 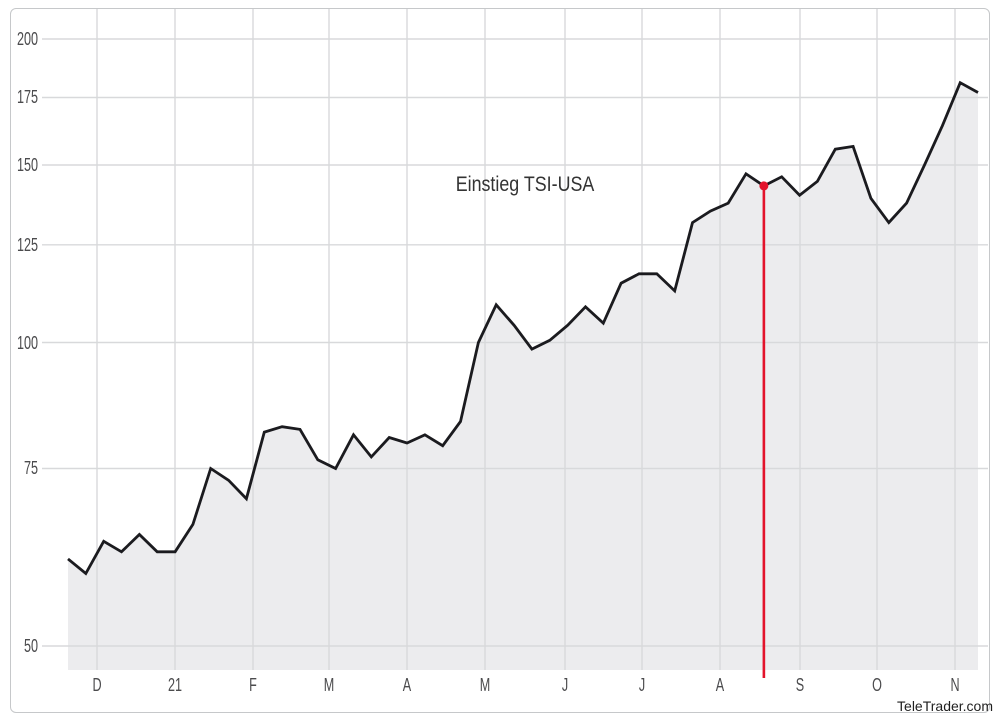 What do you see at coordinates (30, 646) in the screenshot?
I see `y-axis-label: 50` at bounding box center [30, 646].